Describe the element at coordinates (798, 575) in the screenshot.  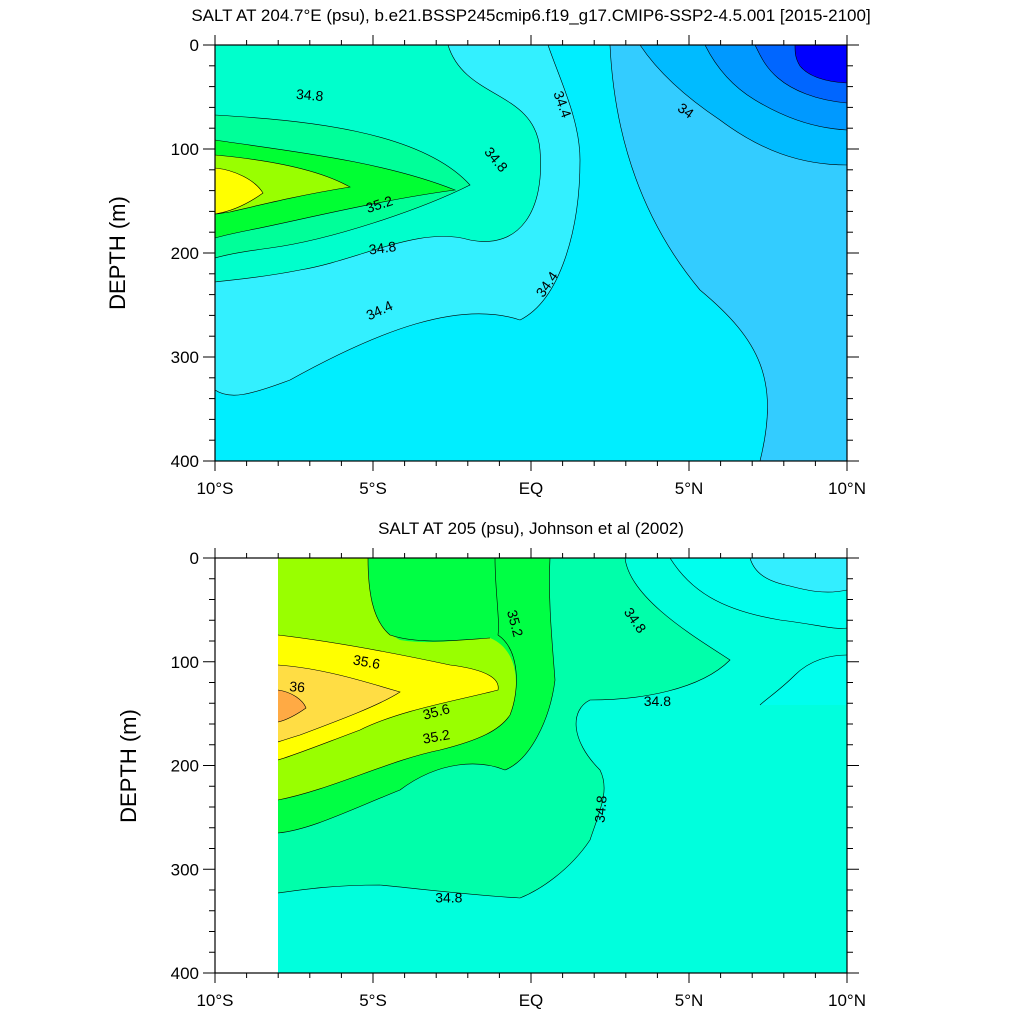
I see `salinity-band-34.0-34.4` at that location.